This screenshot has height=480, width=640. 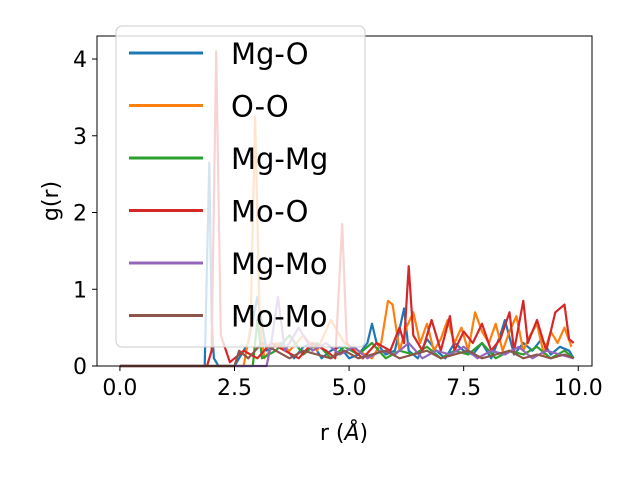 I want to click on x-tick-label: 2.5, so click(x=234, y=388).